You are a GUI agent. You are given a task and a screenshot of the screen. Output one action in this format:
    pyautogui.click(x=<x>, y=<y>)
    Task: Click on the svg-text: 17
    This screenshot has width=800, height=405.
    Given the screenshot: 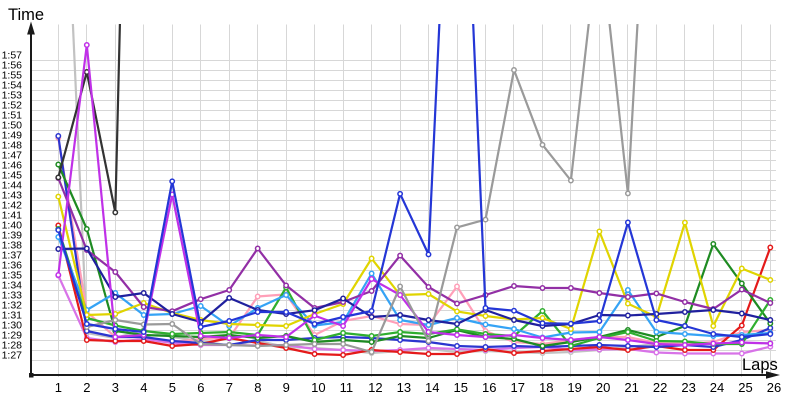 What is the action you would take?
    pyautogui.click(x=518, y=387)
    